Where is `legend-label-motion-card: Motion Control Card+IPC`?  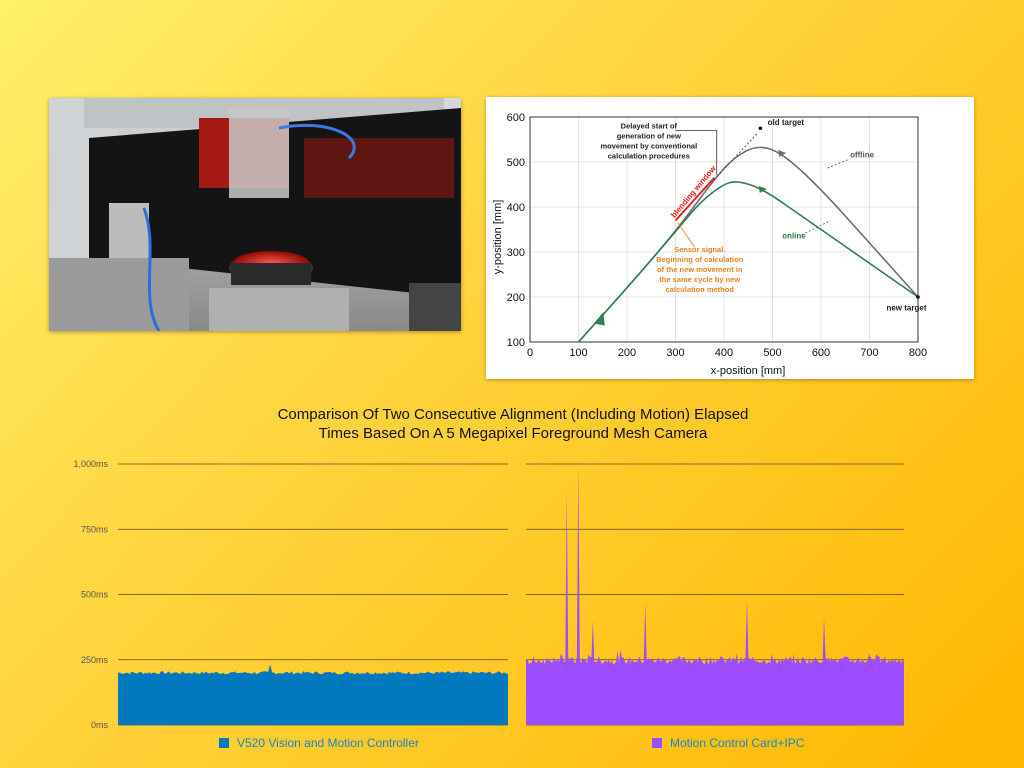
legend-label-motion-card: Motion Control Card+IPC is located at coordinates (737, 743).